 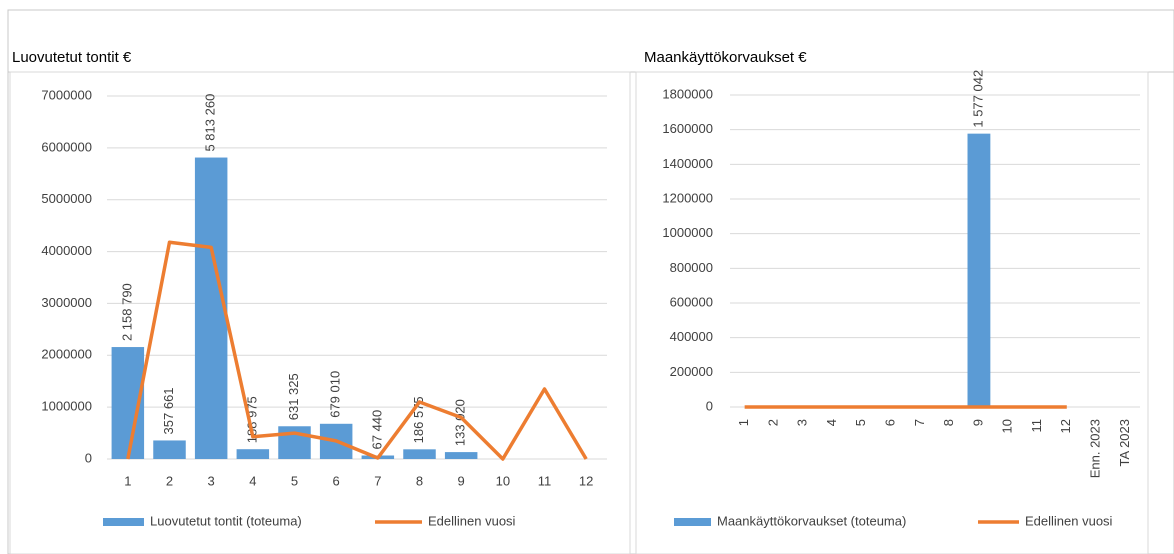 I want to click on y-tick-label: 1800000, so click(x=687, y=93).